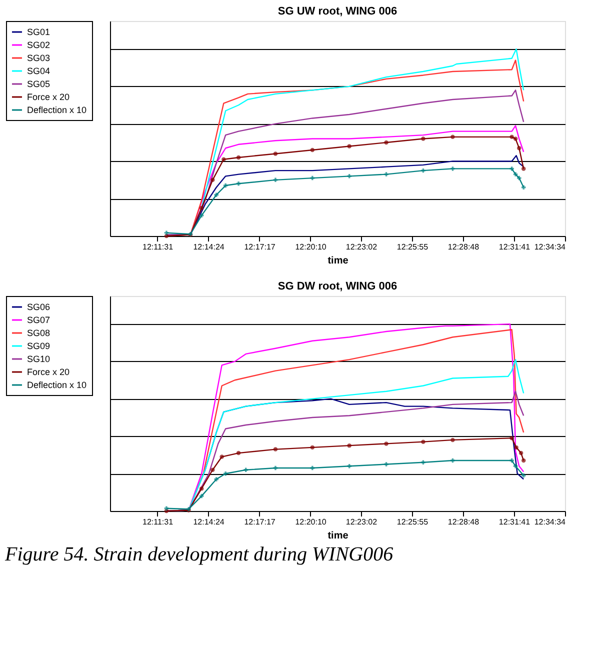 The image size is (613, 671). Describe the element at coordinates (38, 32) in the screenshot. I see `legend-label: SG01` at that location.